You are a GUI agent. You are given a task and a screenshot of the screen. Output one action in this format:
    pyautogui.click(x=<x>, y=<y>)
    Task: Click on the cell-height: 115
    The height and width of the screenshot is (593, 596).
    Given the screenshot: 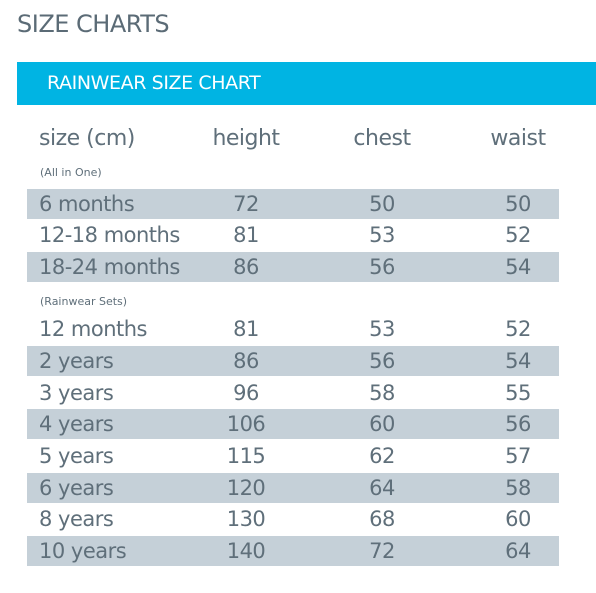 What is the action you would take?
    pyautogui.click(x=246, y=456)
    